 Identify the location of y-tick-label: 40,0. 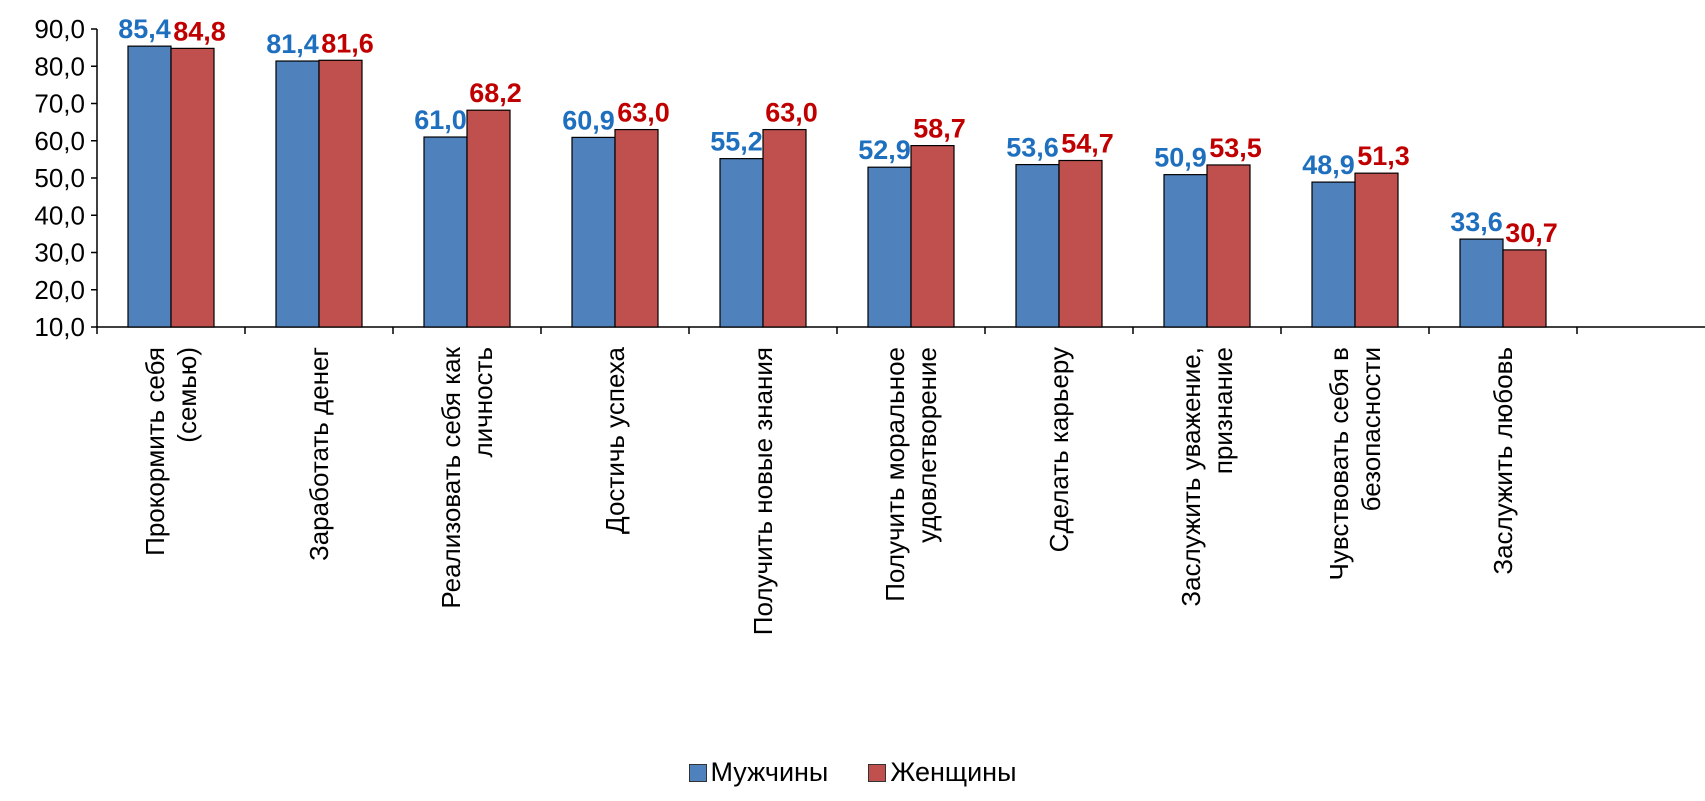
(59, 215).